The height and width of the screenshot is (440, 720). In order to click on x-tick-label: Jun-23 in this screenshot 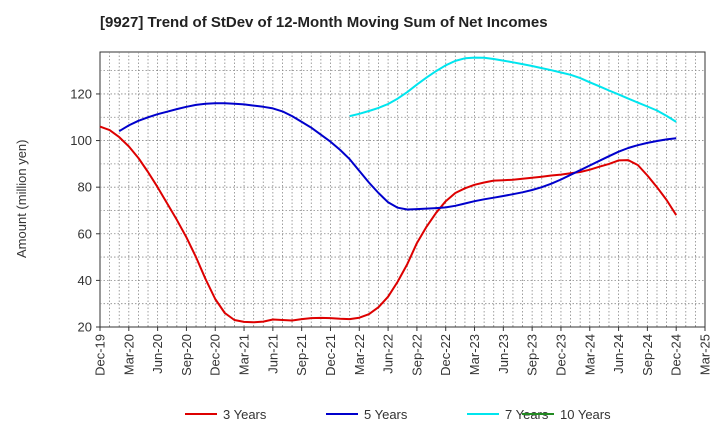, I will do `click(503, 354)`.